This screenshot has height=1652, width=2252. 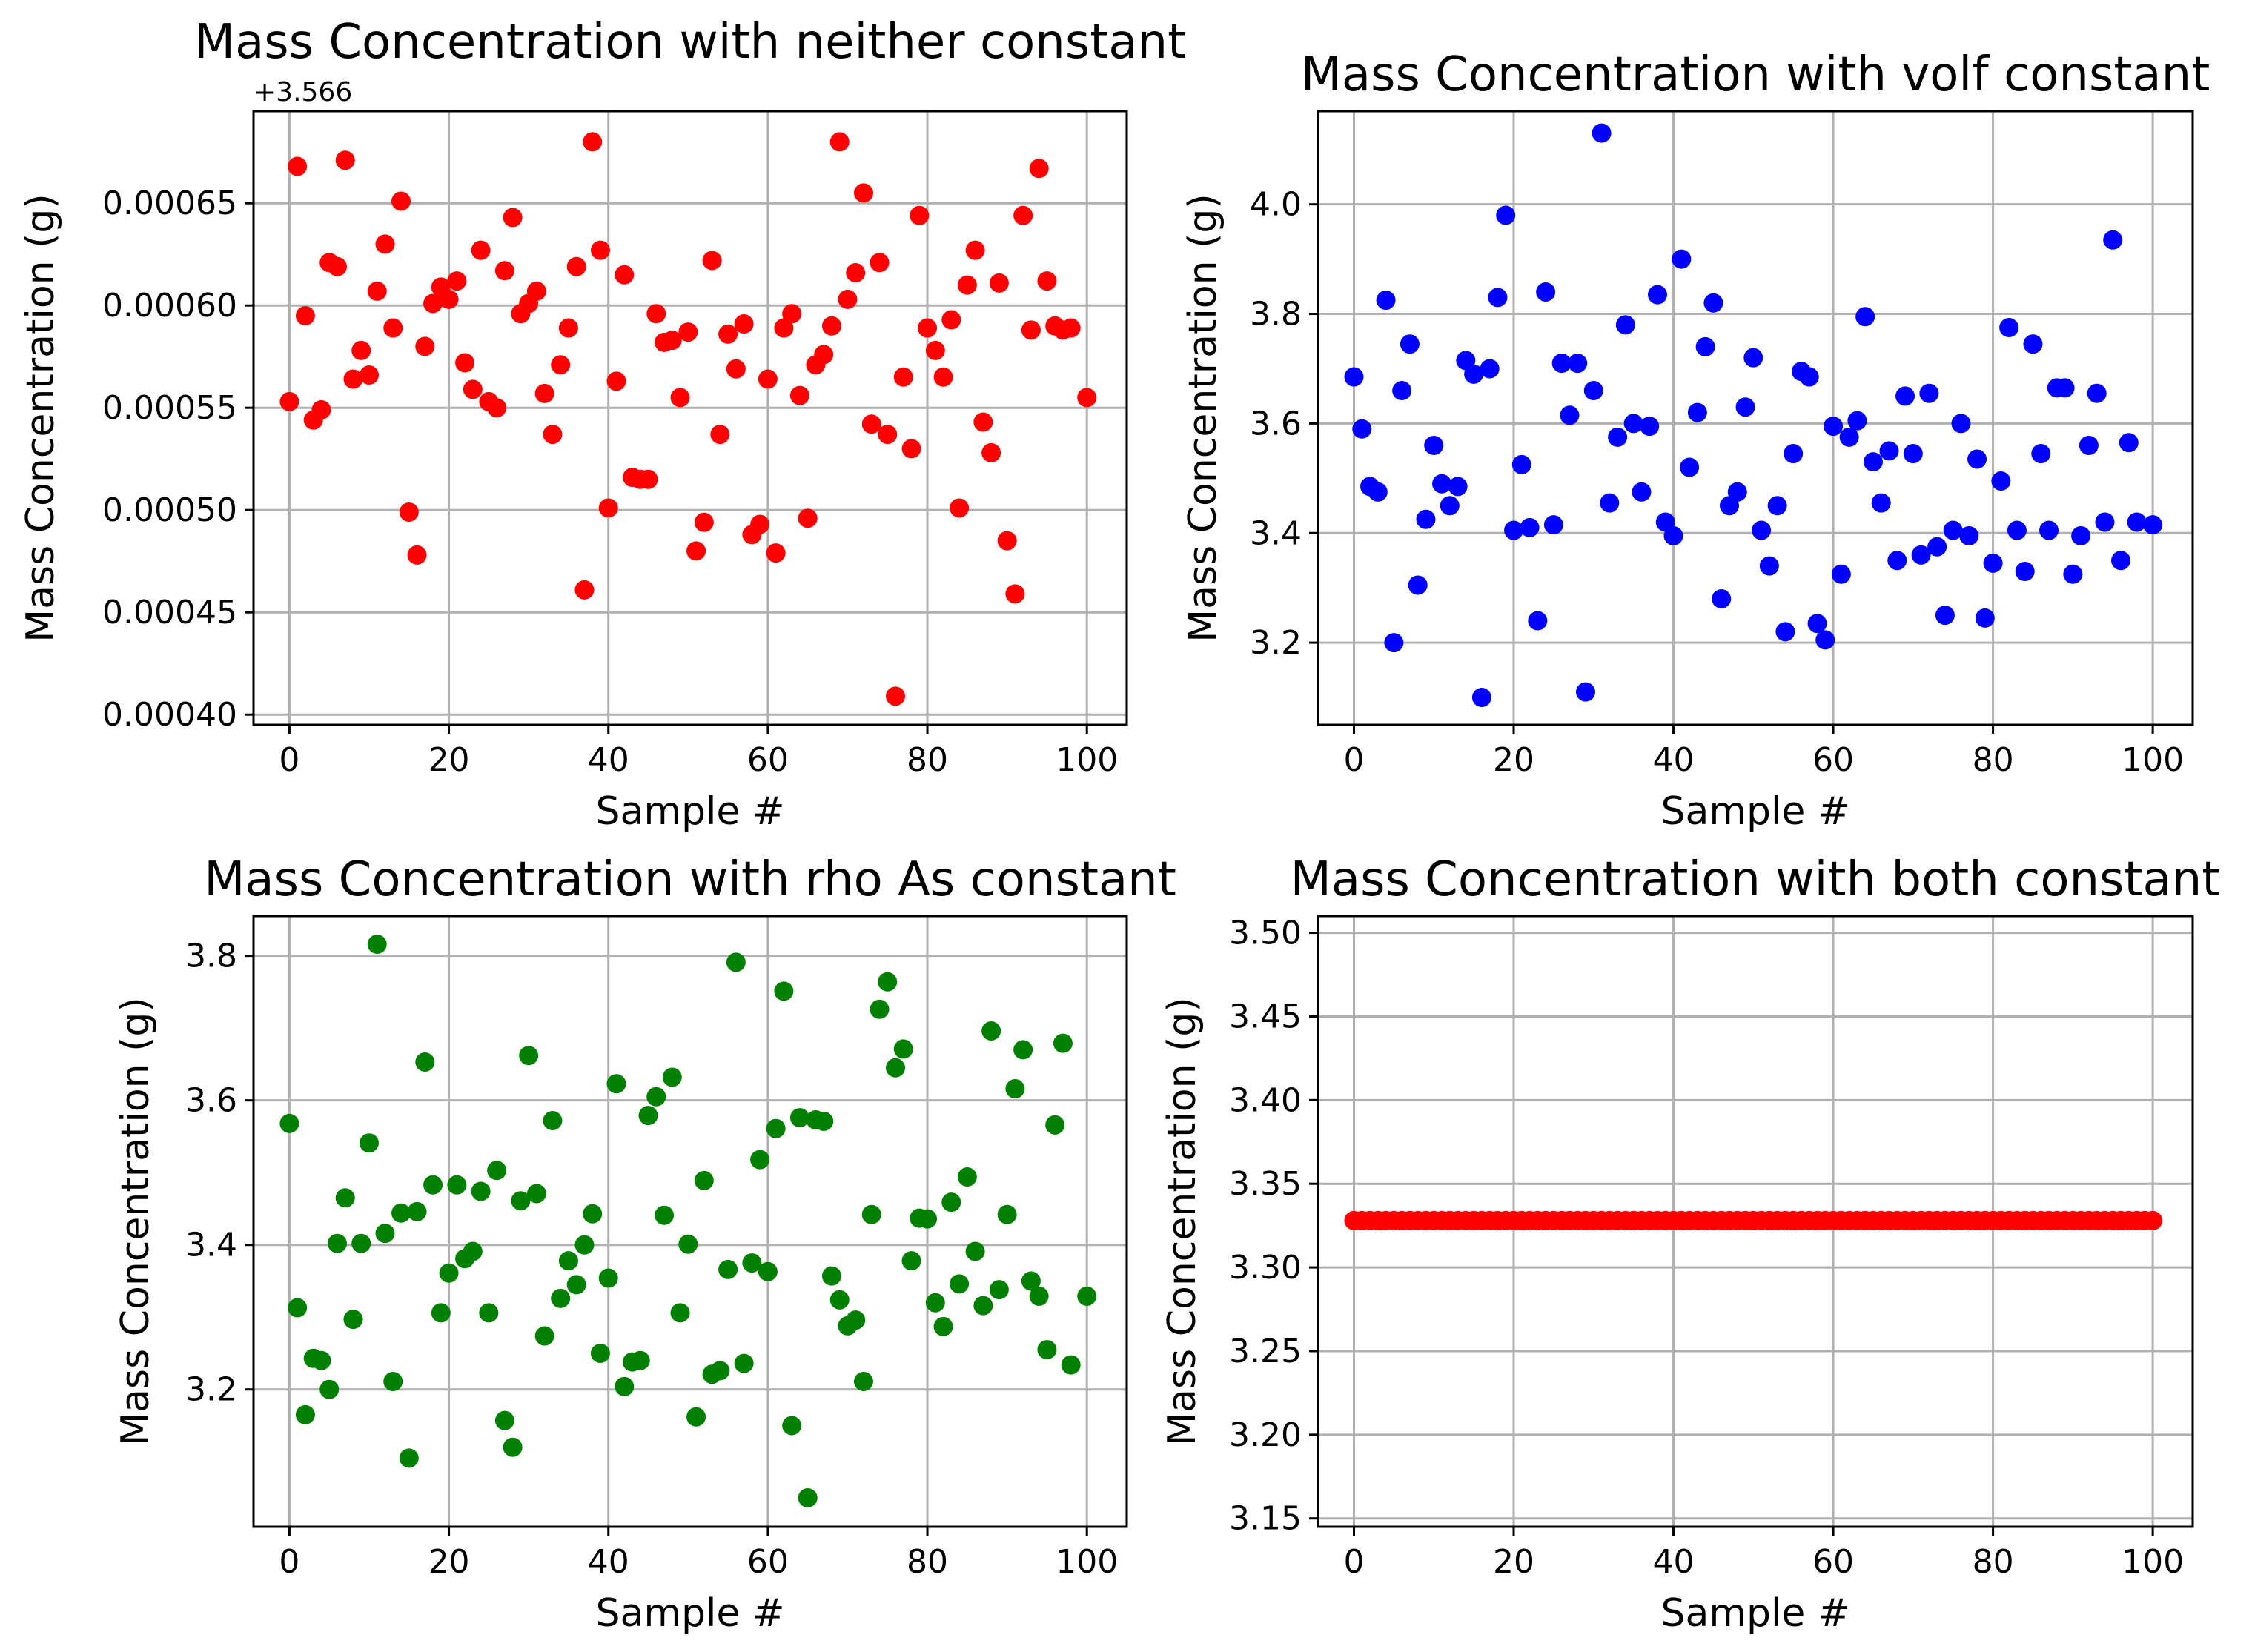 What do you see at coordinates (1754, 811) in the screenshot?
I see `x-axis-label: Sample #` at bounding box center [1754, 811].